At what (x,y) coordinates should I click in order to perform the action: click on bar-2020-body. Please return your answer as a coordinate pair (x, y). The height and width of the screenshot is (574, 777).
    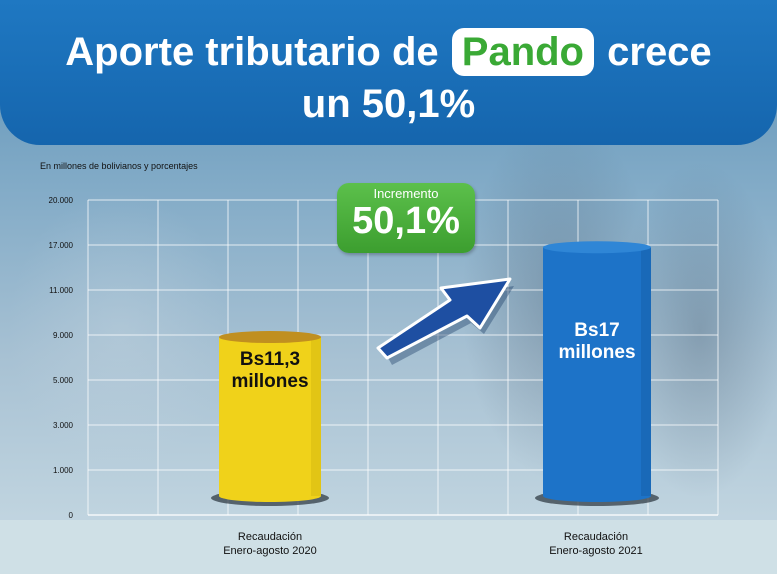
    Looking at the image, I should click on (270, 419).